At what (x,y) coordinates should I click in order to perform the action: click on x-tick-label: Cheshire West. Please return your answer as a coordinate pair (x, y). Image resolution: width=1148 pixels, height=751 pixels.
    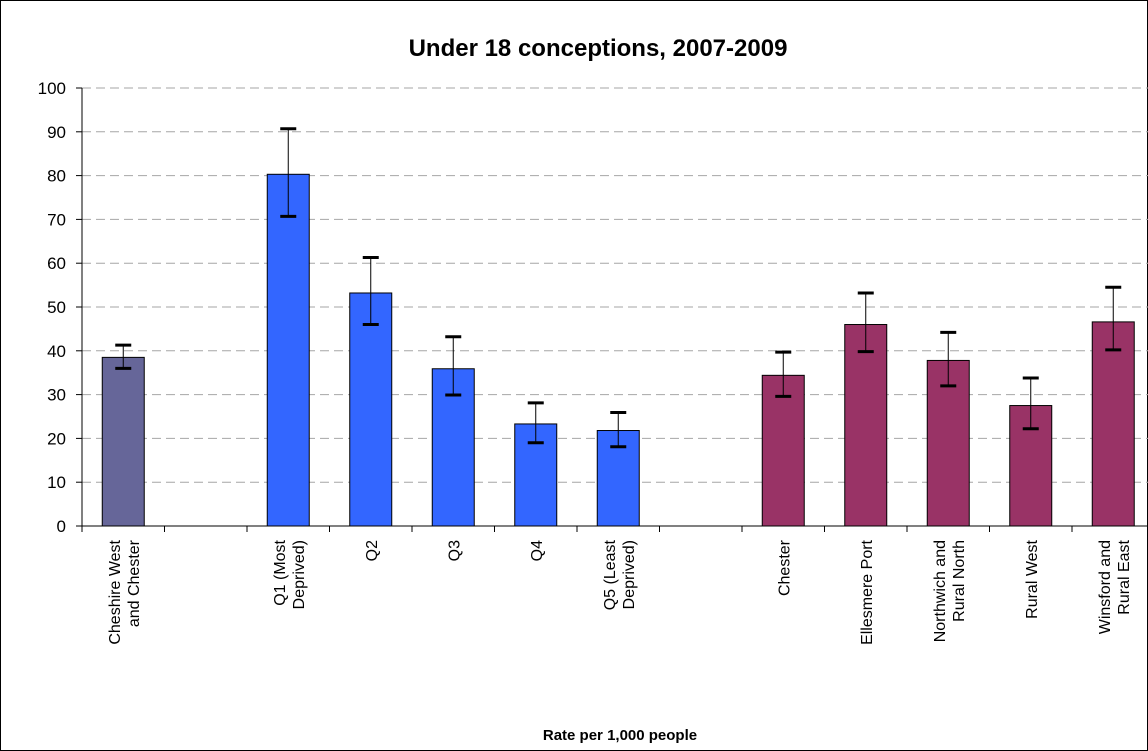
    Looking at the image, I should click on (115, 591).